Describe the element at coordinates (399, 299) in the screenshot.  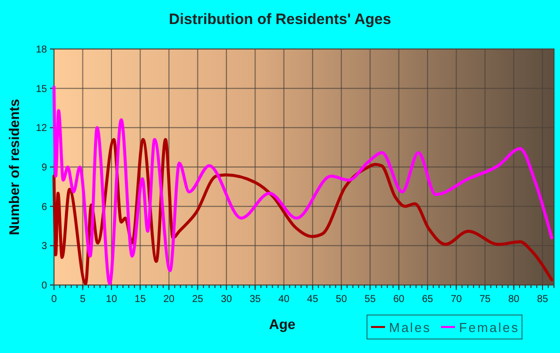
I see `x-tick-label: 60` at that location.